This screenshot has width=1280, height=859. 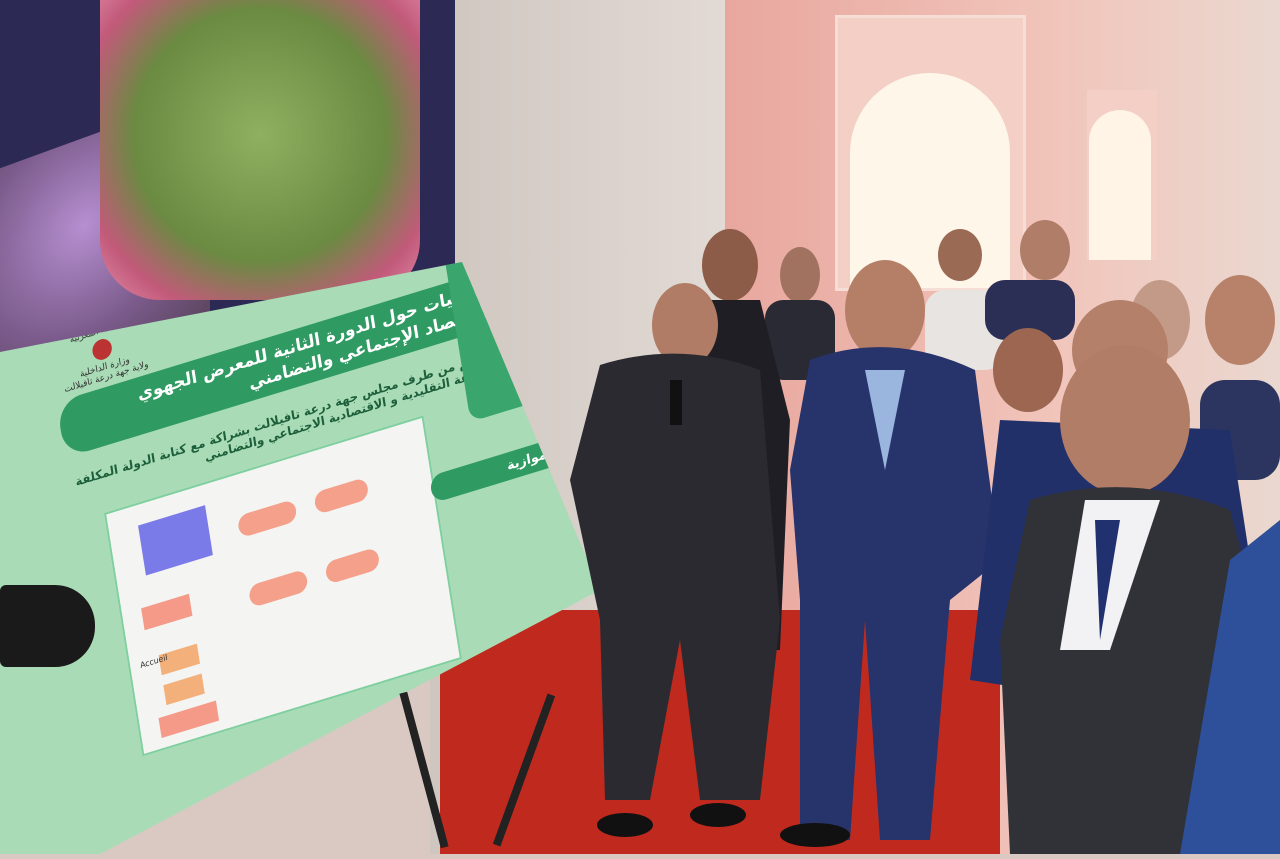 What do you see at coordinates (676, 402) in the screenshot?
I see `microphone-icon` at bounding box center [676, 402].